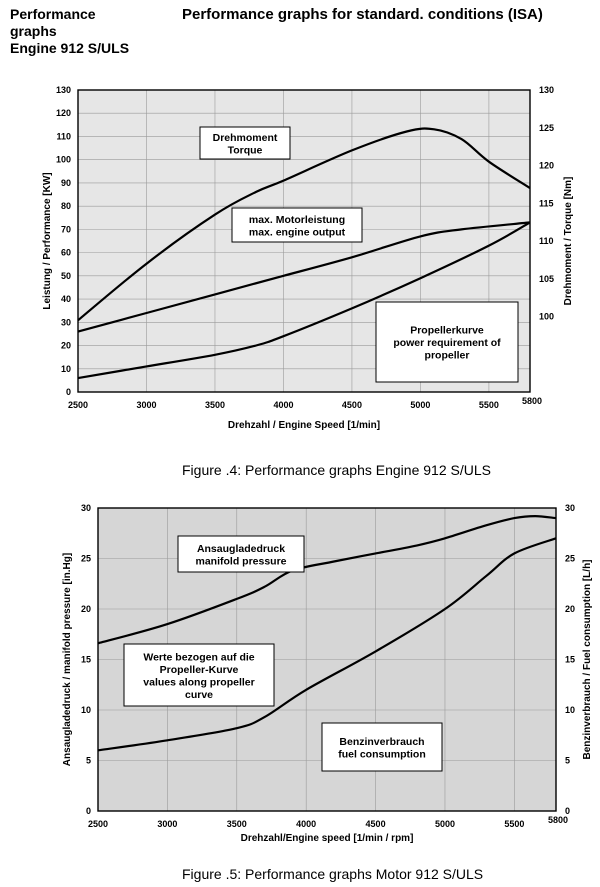 Image resolution: width=600 pixels, height=887 pixels. I want to click on y-right-tick-label: 25, so click(570, 559).